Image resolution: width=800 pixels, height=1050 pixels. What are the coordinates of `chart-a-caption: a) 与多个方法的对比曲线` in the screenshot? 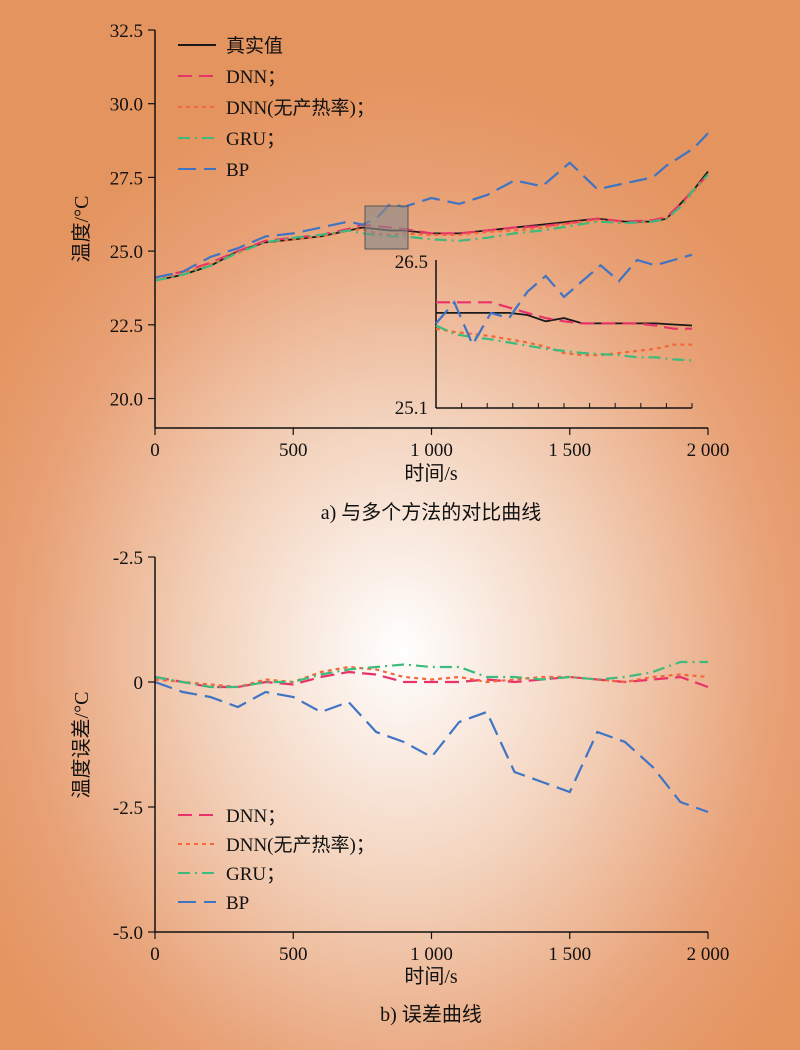 It's located at (431, 512).